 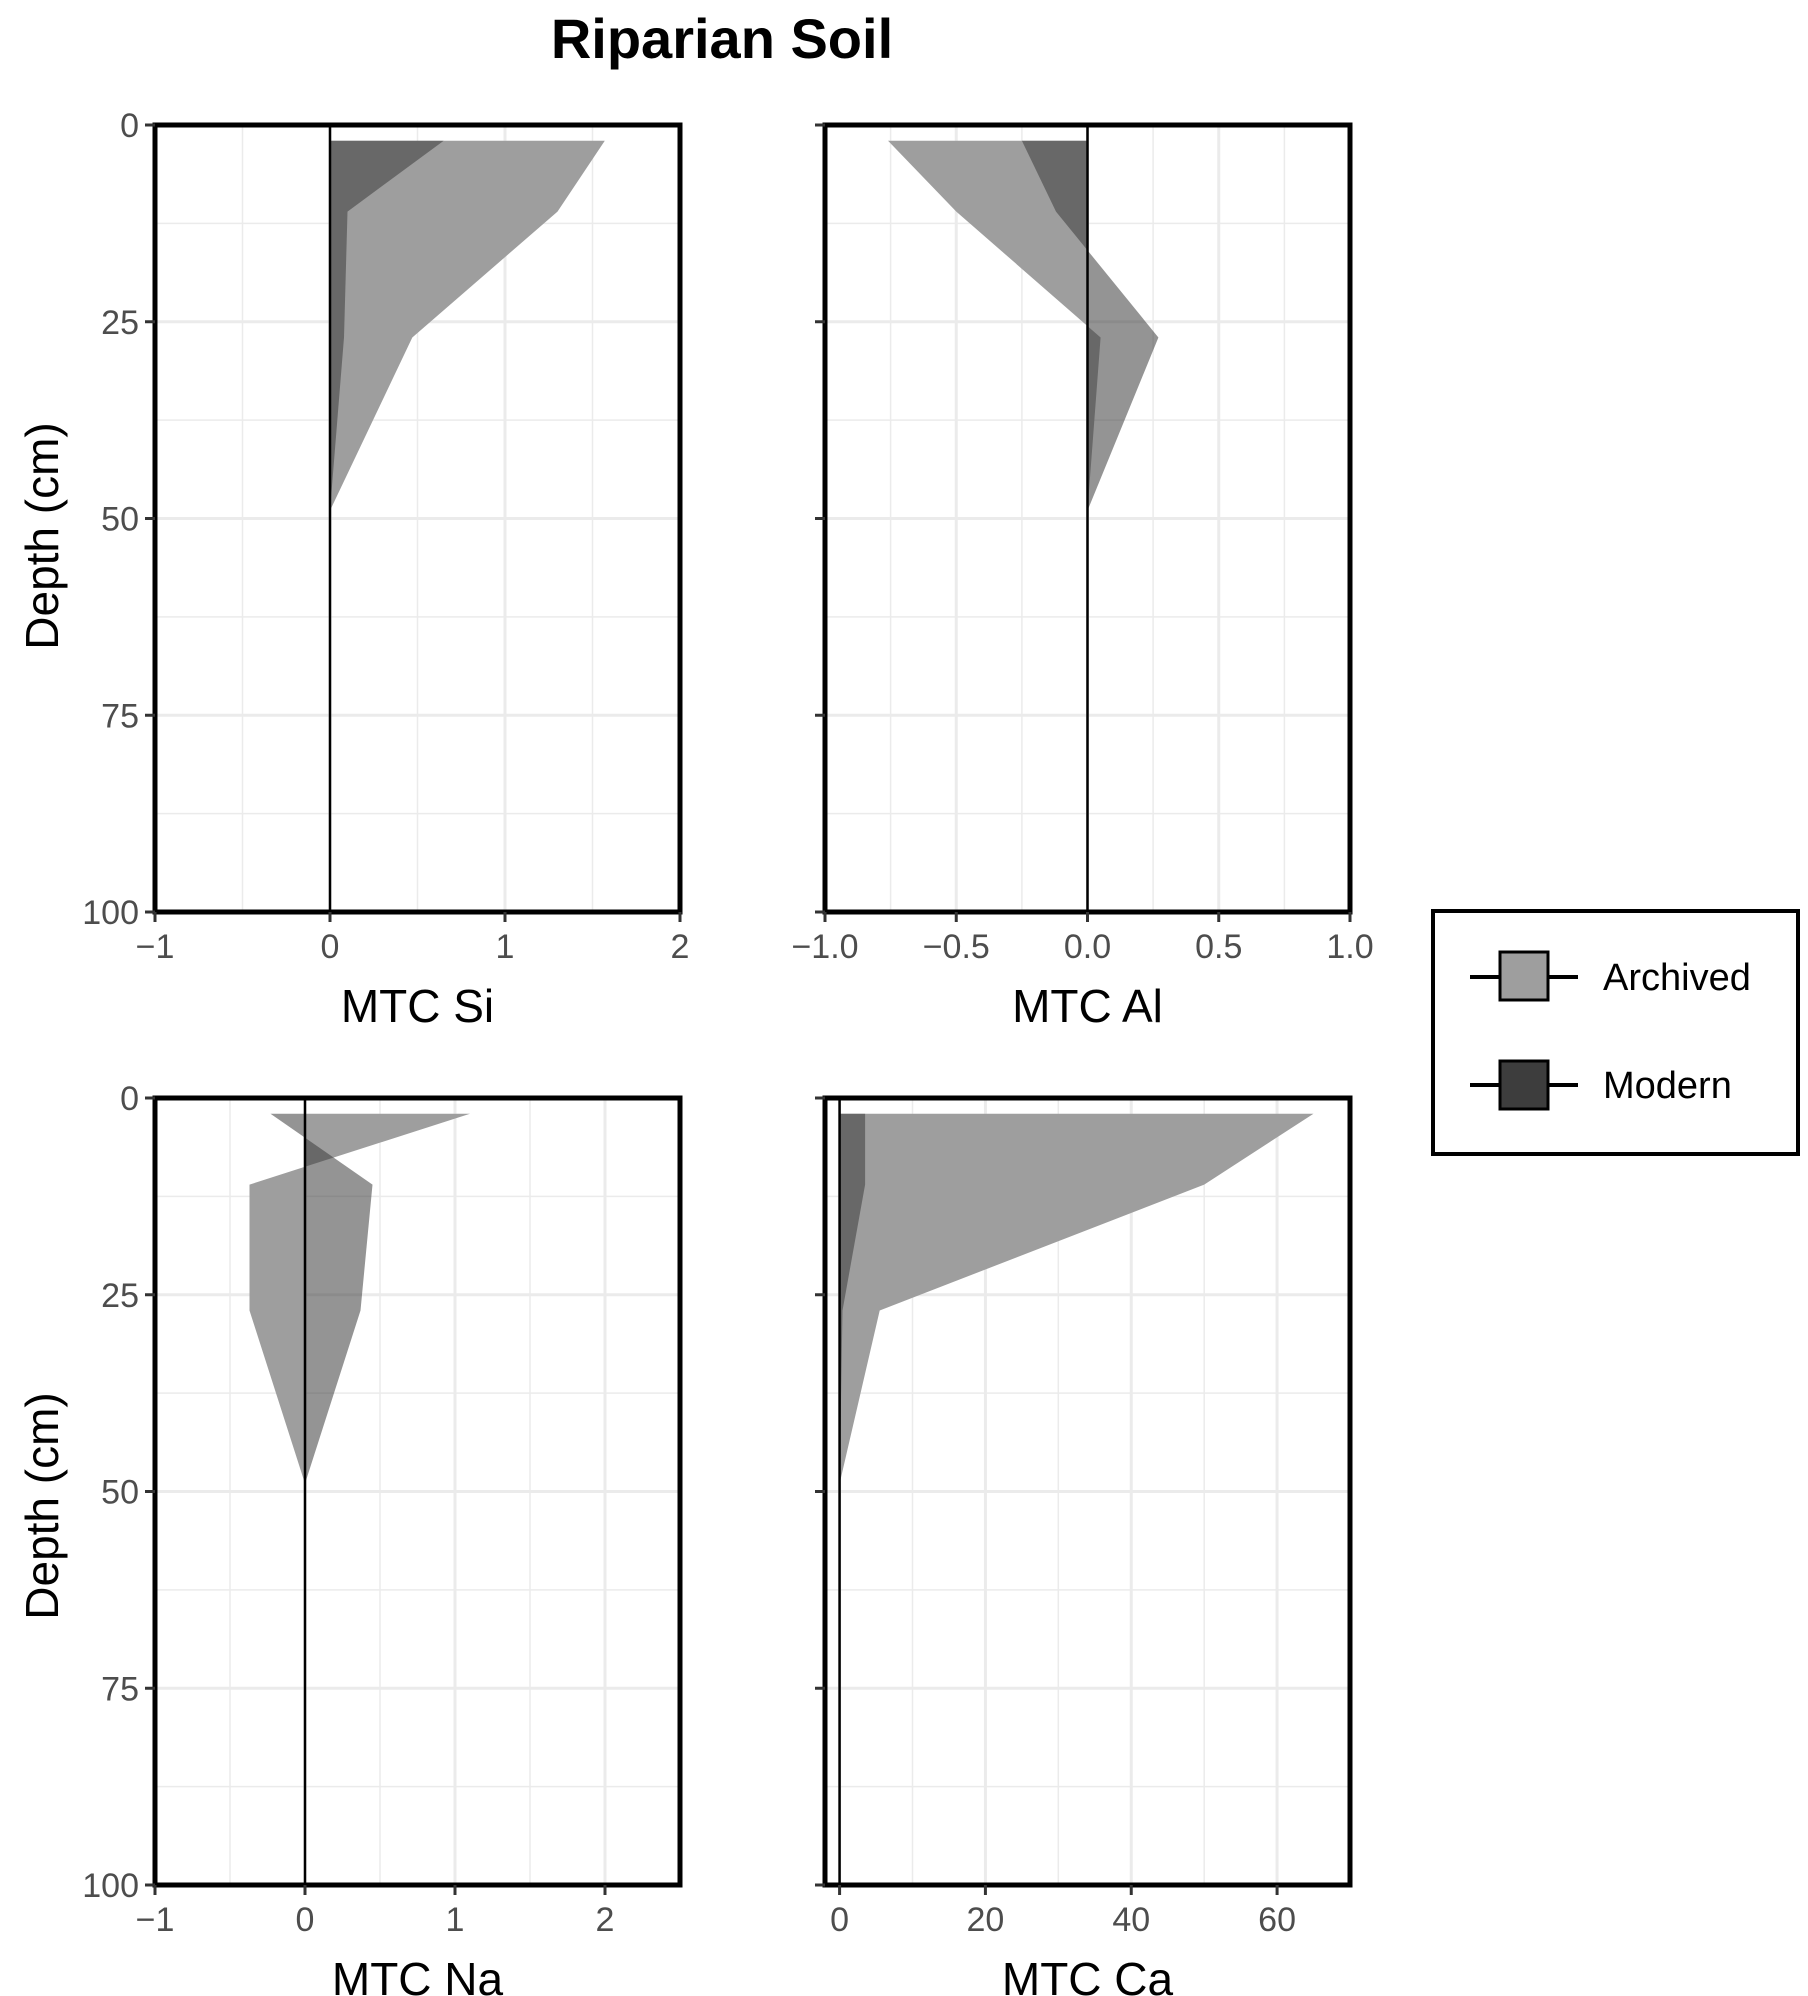 I want to click on x-tick-label-na: −1, so click(x=155, y=1920).